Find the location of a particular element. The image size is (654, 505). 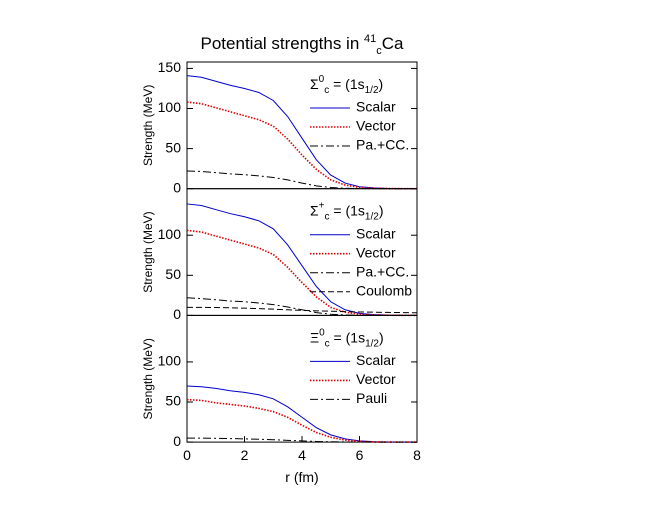

x-axis-label: r (fm) is located at coordinates (301, 477).